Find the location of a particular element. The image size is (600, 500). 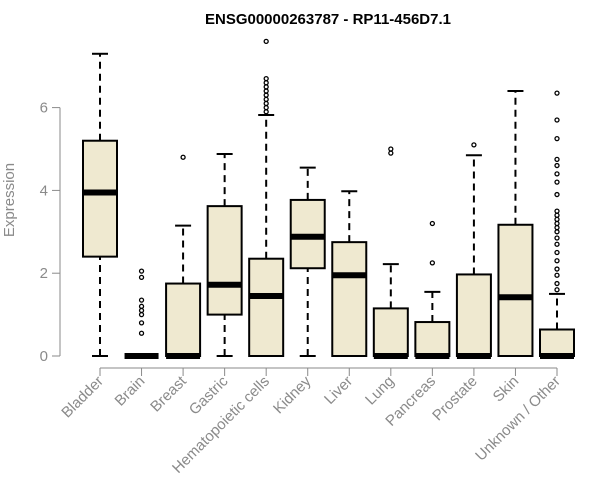

x-tick-label: Breast is located at coordinates (168, 393).